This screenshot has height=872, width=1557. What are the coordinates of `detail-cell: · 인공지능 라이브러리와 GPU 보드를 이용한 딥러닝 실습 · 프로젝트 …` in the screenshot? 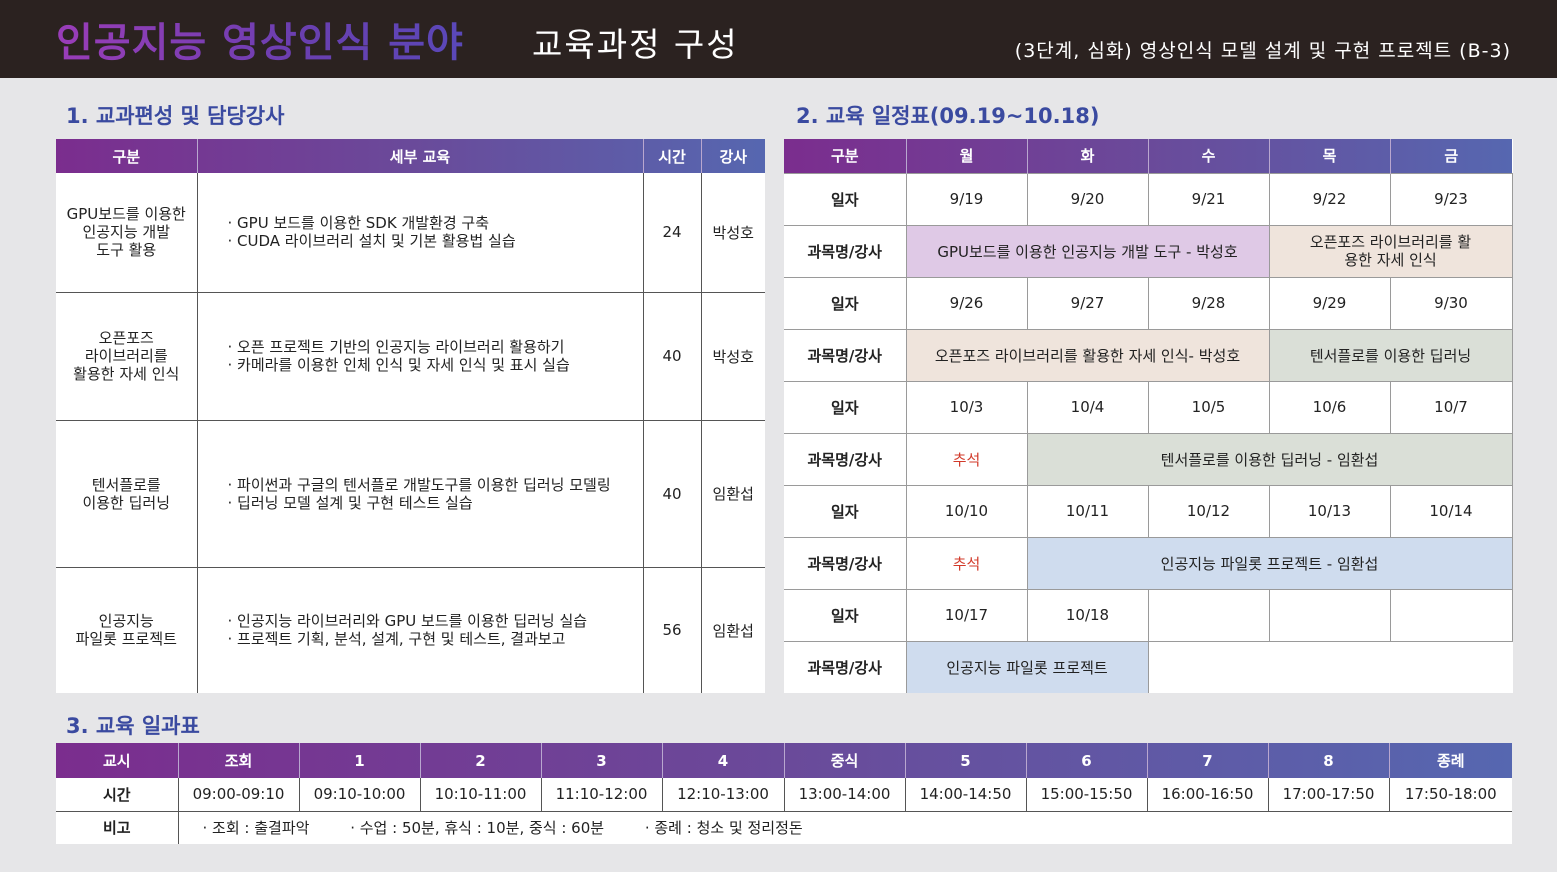 It's located at (420, 630).